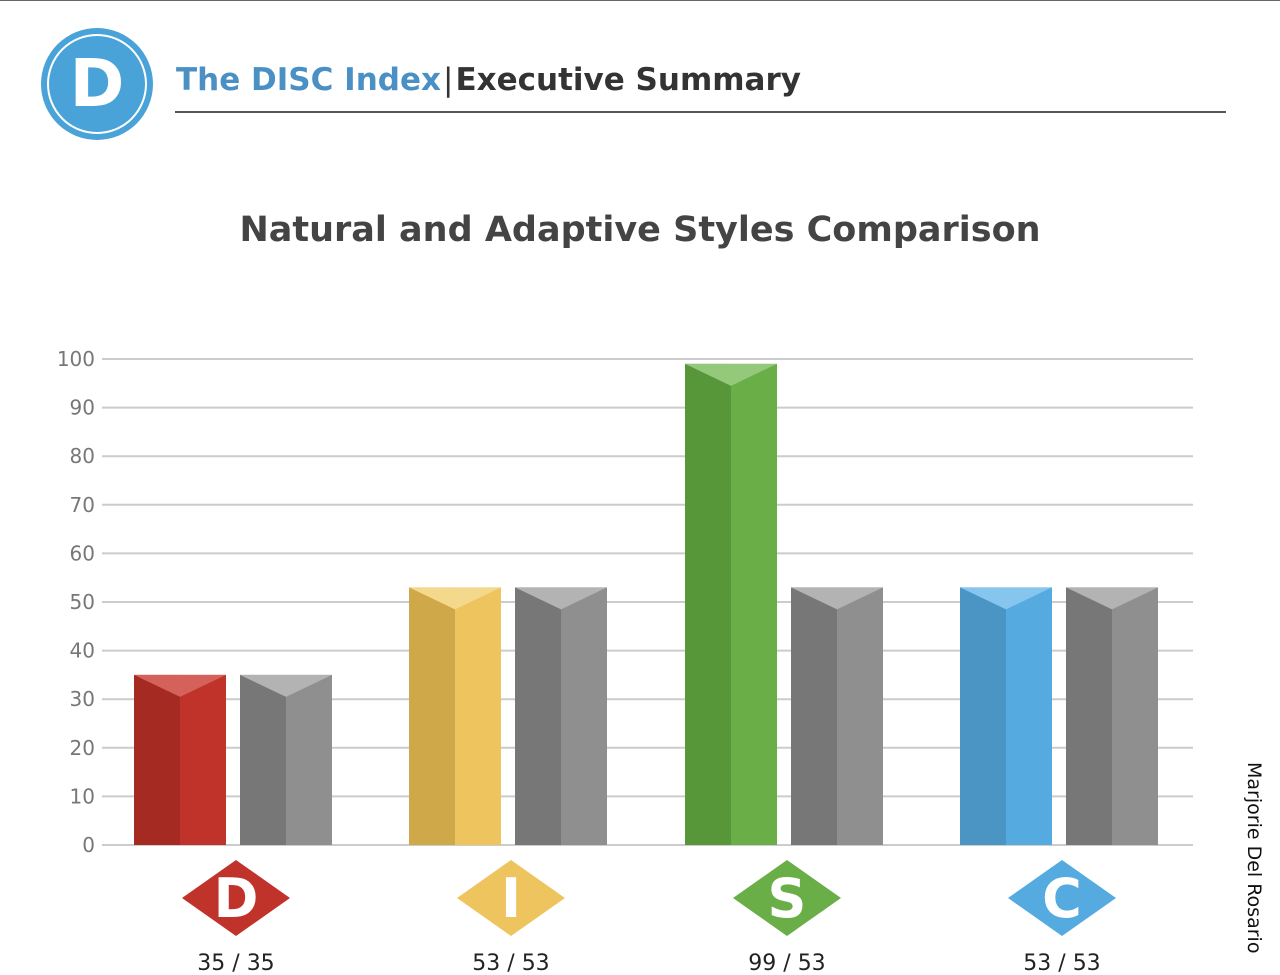 Image resolution: width=1280 pixels, height=975 pixels. What do you see at coordinates (432, 716) in the screenshot?
I see `natural-bar-I-left-face` at bounding box center [432, 716].